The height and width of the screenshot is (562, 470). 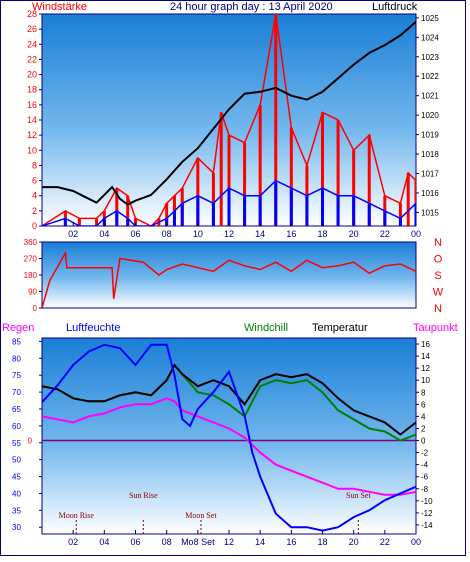 I want to click on humidity-tick-label: 50, so click(x=16, y=460).